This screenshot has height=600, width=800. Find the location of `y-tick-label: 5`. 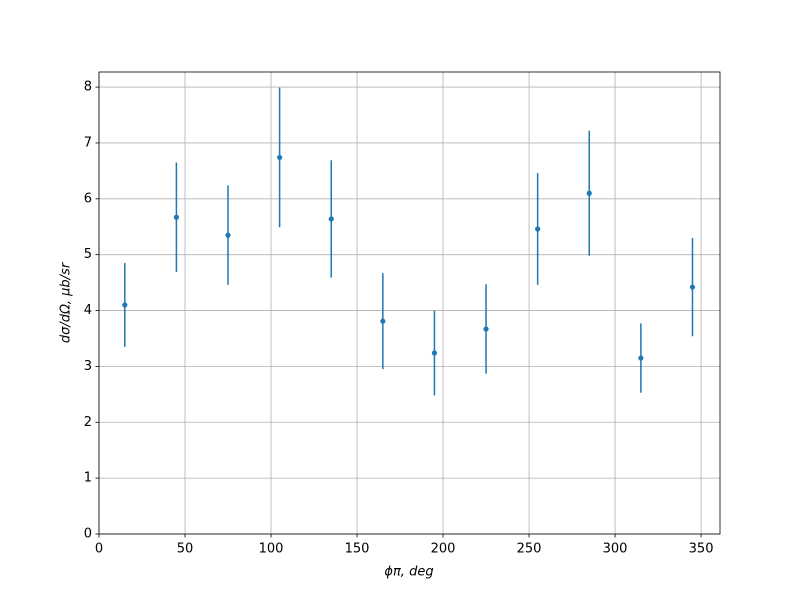

y-tick-label: 5 is located at coordinates (88, 254).